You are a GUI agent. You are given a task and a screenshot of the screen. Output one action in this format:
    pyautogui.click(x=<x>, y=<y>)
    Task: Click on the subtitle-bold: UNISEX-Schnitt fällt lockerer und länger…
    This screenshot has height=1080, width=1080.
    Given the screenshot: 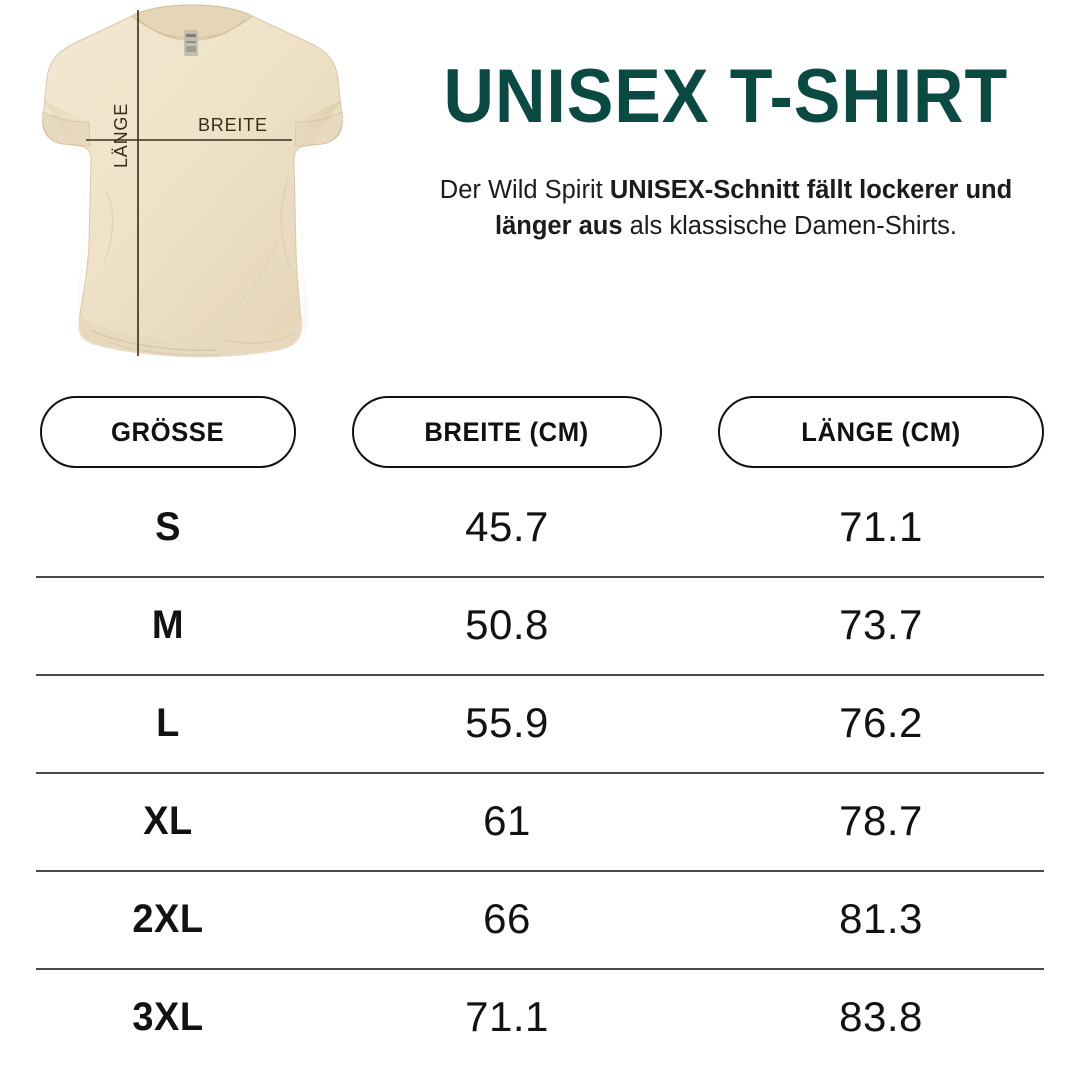 What is the action you would take?
    pyautogui.click(x=753, y=207)
    